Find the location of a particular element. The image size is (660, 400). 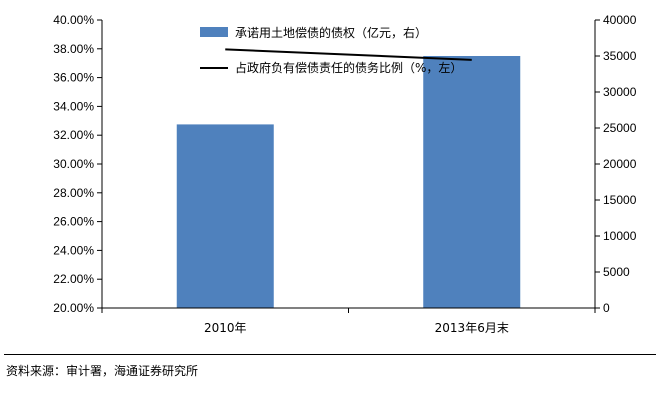

line-series is located at coordinates (348, 54).